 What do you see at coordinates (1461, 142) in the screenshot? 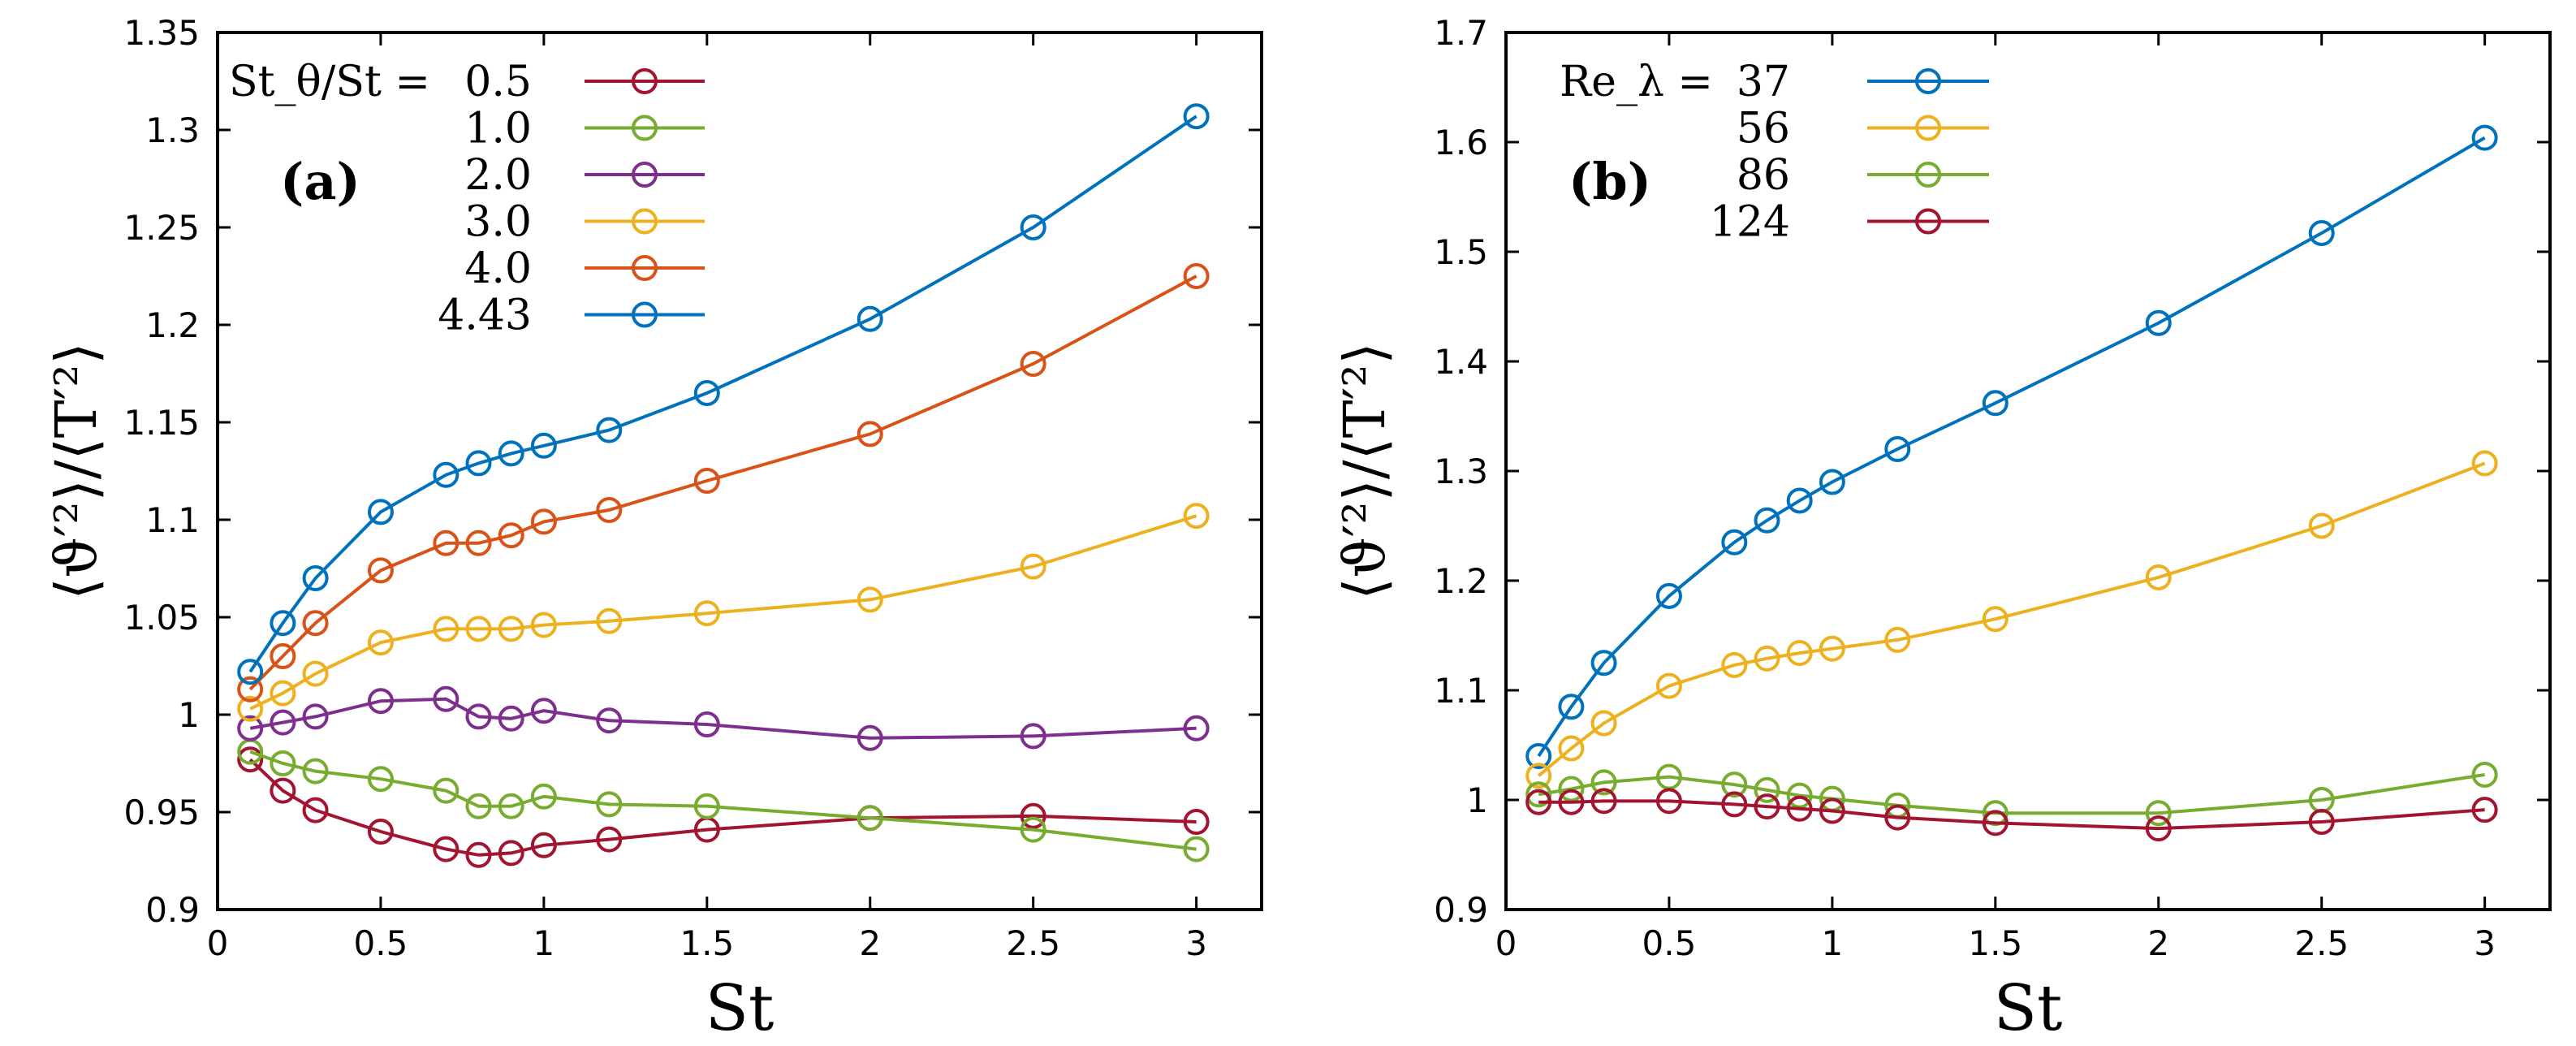
I see `y-tick-label: 1.6` at bounding box center [1461, 142].